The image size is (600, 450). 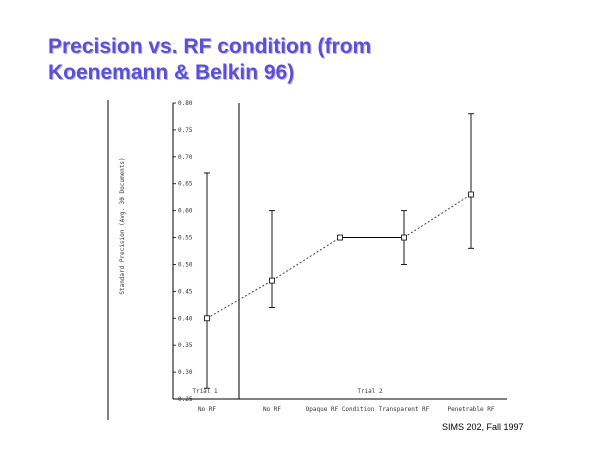 What do you see at coordinates (205, 391) in the screenshot?
I see `trial-label: Trial 1` at bounding box center [205, 391].